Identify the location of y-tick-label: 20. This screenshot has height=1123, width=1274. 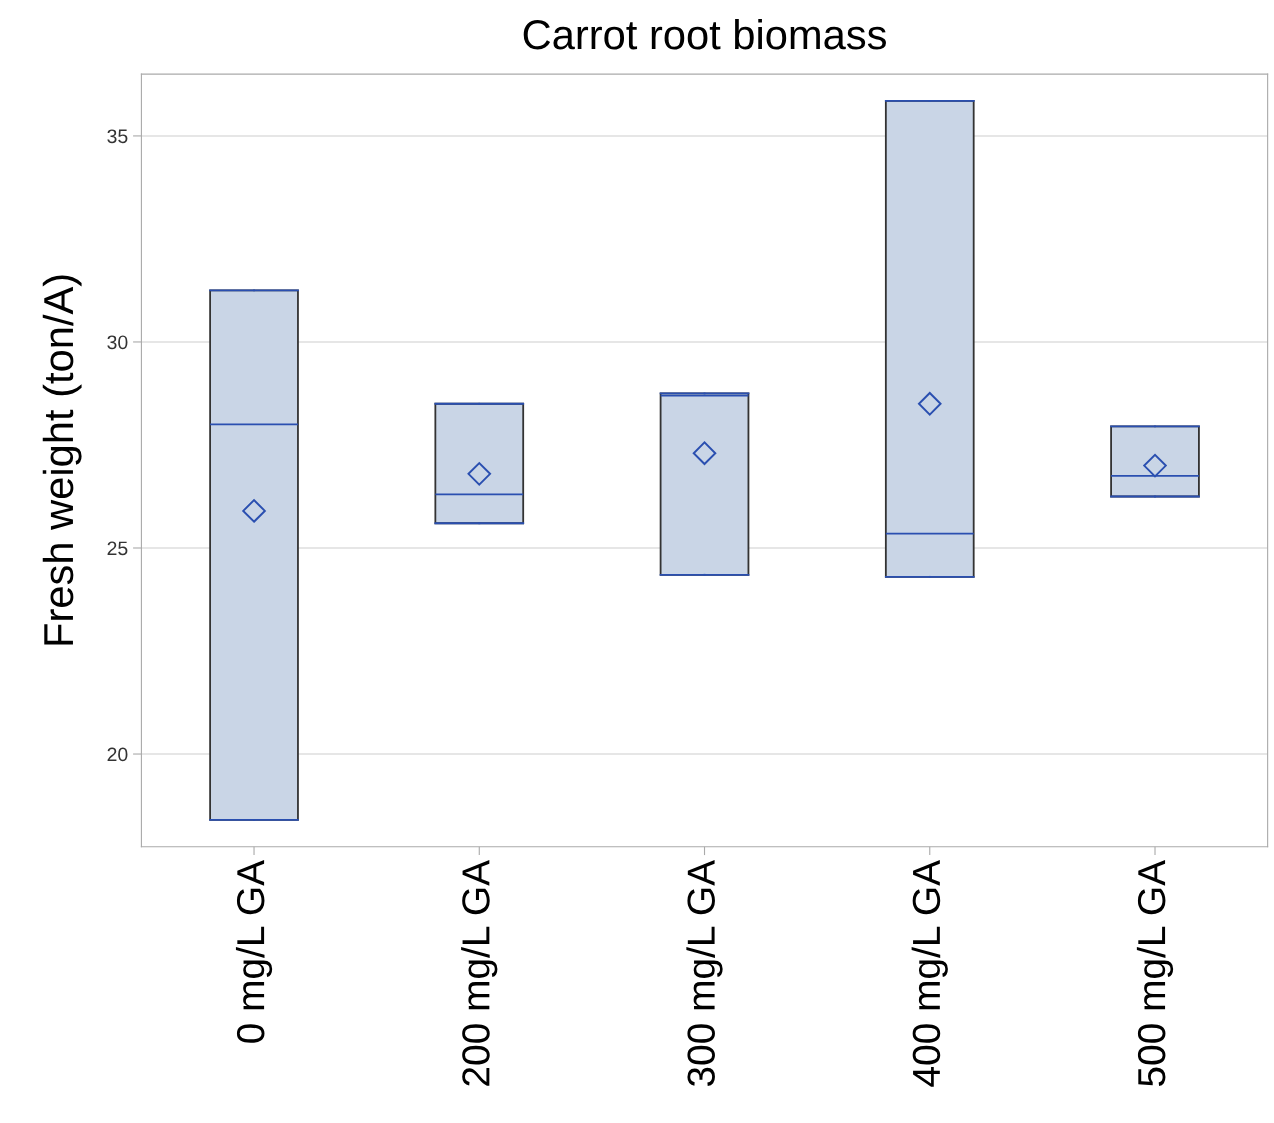
(117, 754).